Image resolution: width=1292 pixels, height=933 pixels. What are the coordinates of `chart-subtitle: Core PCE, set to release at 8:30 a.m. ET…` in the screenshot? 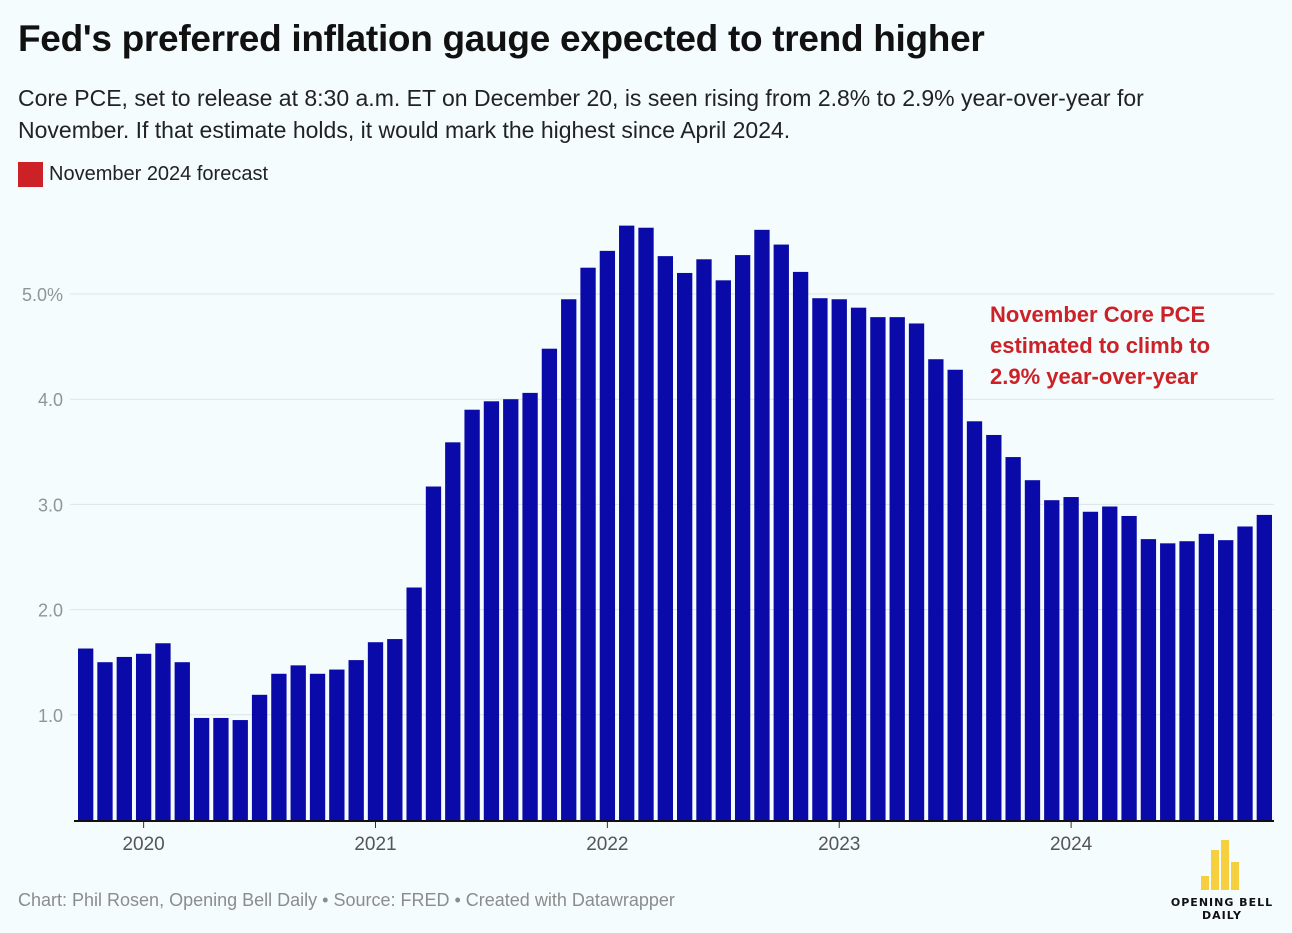 It's located at (581, 114).